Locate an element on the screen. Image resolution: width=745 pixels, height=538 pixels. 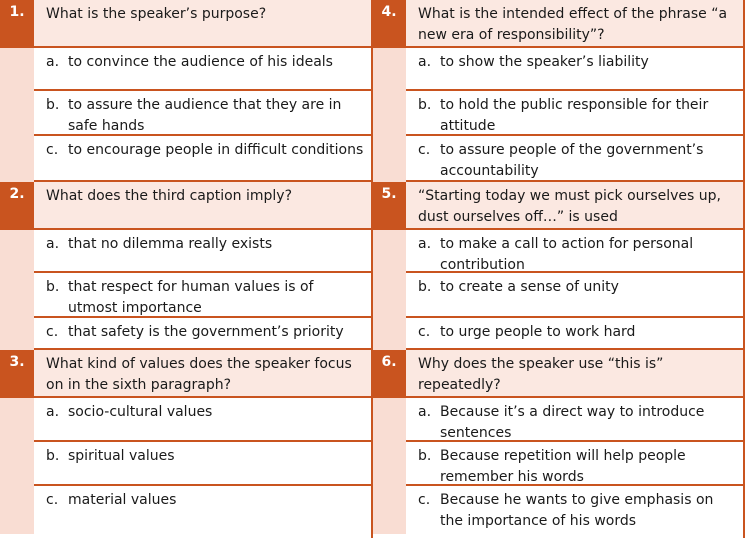
option-text: socio-cultural values is located at coordinates (140, 412).